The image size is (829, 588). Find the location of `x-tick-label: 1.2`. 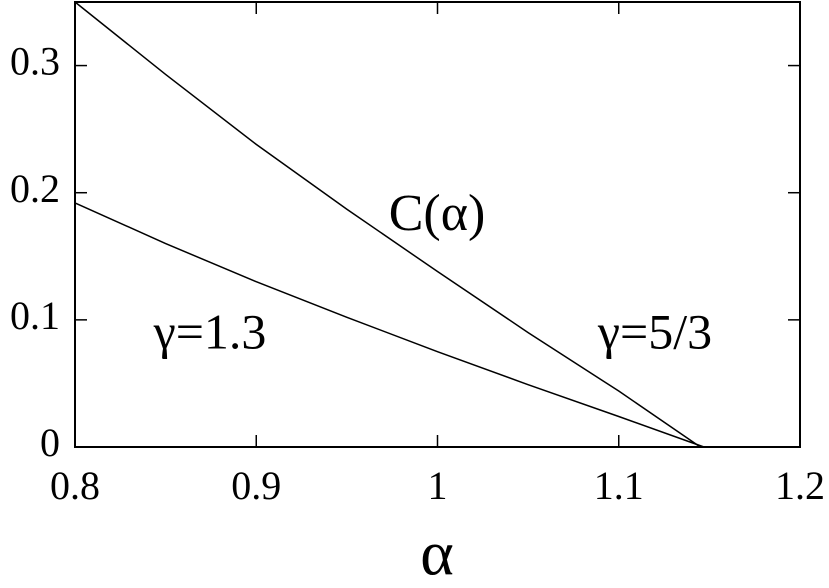

x-tick-label: 1.2 is located at coordinates (800, 485).